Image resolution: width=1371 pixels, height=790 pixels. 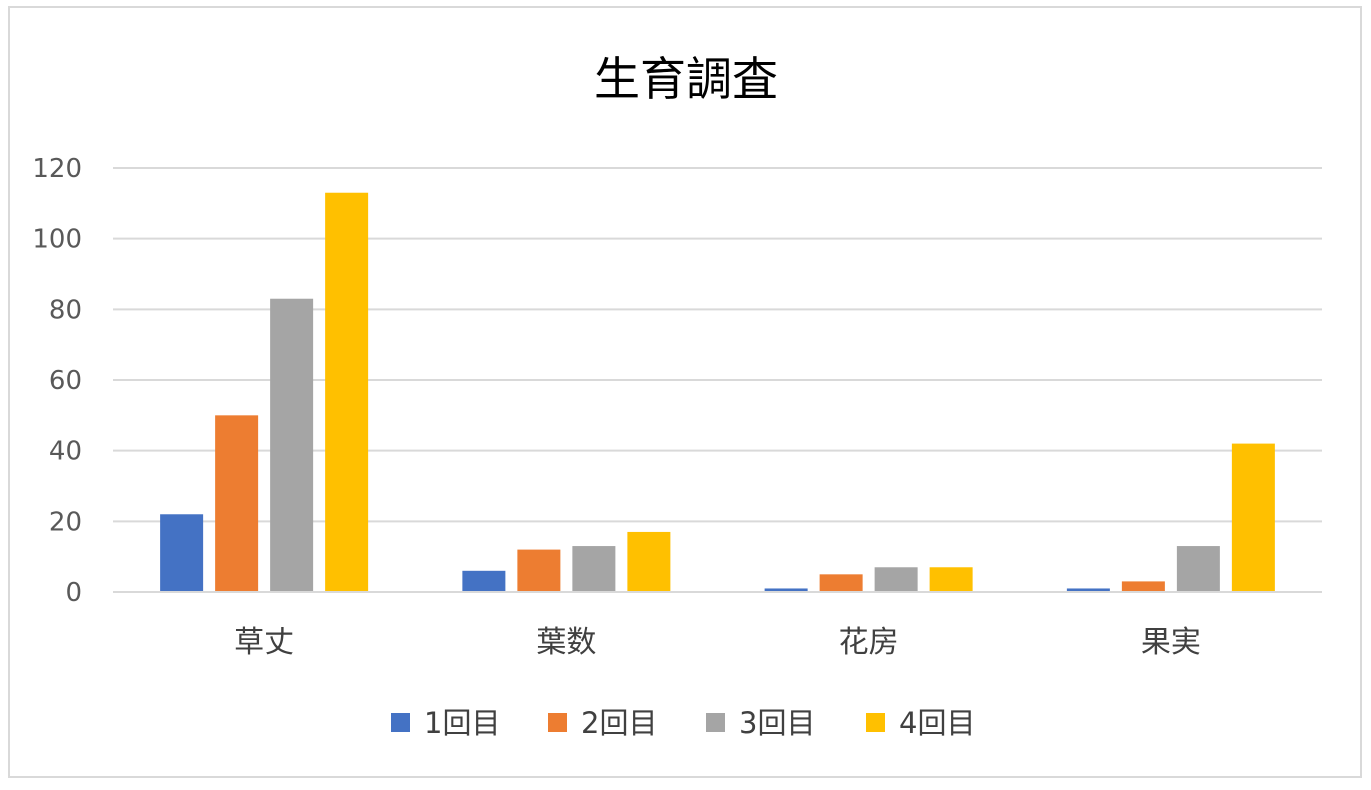 What do you see at coordinates (57, 240) in the screenshot?
I see `y-tick-label: 100` at bounding box center [57, 240].